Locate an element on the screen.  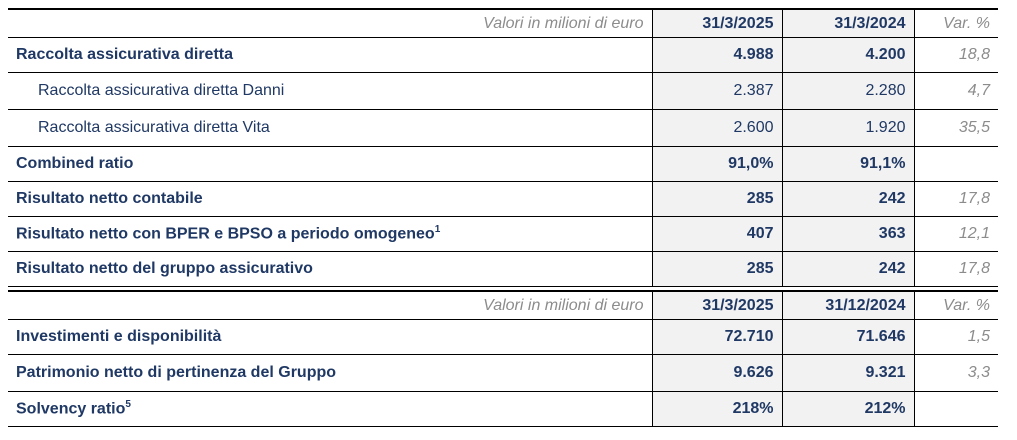
table-row: Risultato netto contabile 285 242 17,8 is located at coordinates (503, 199).